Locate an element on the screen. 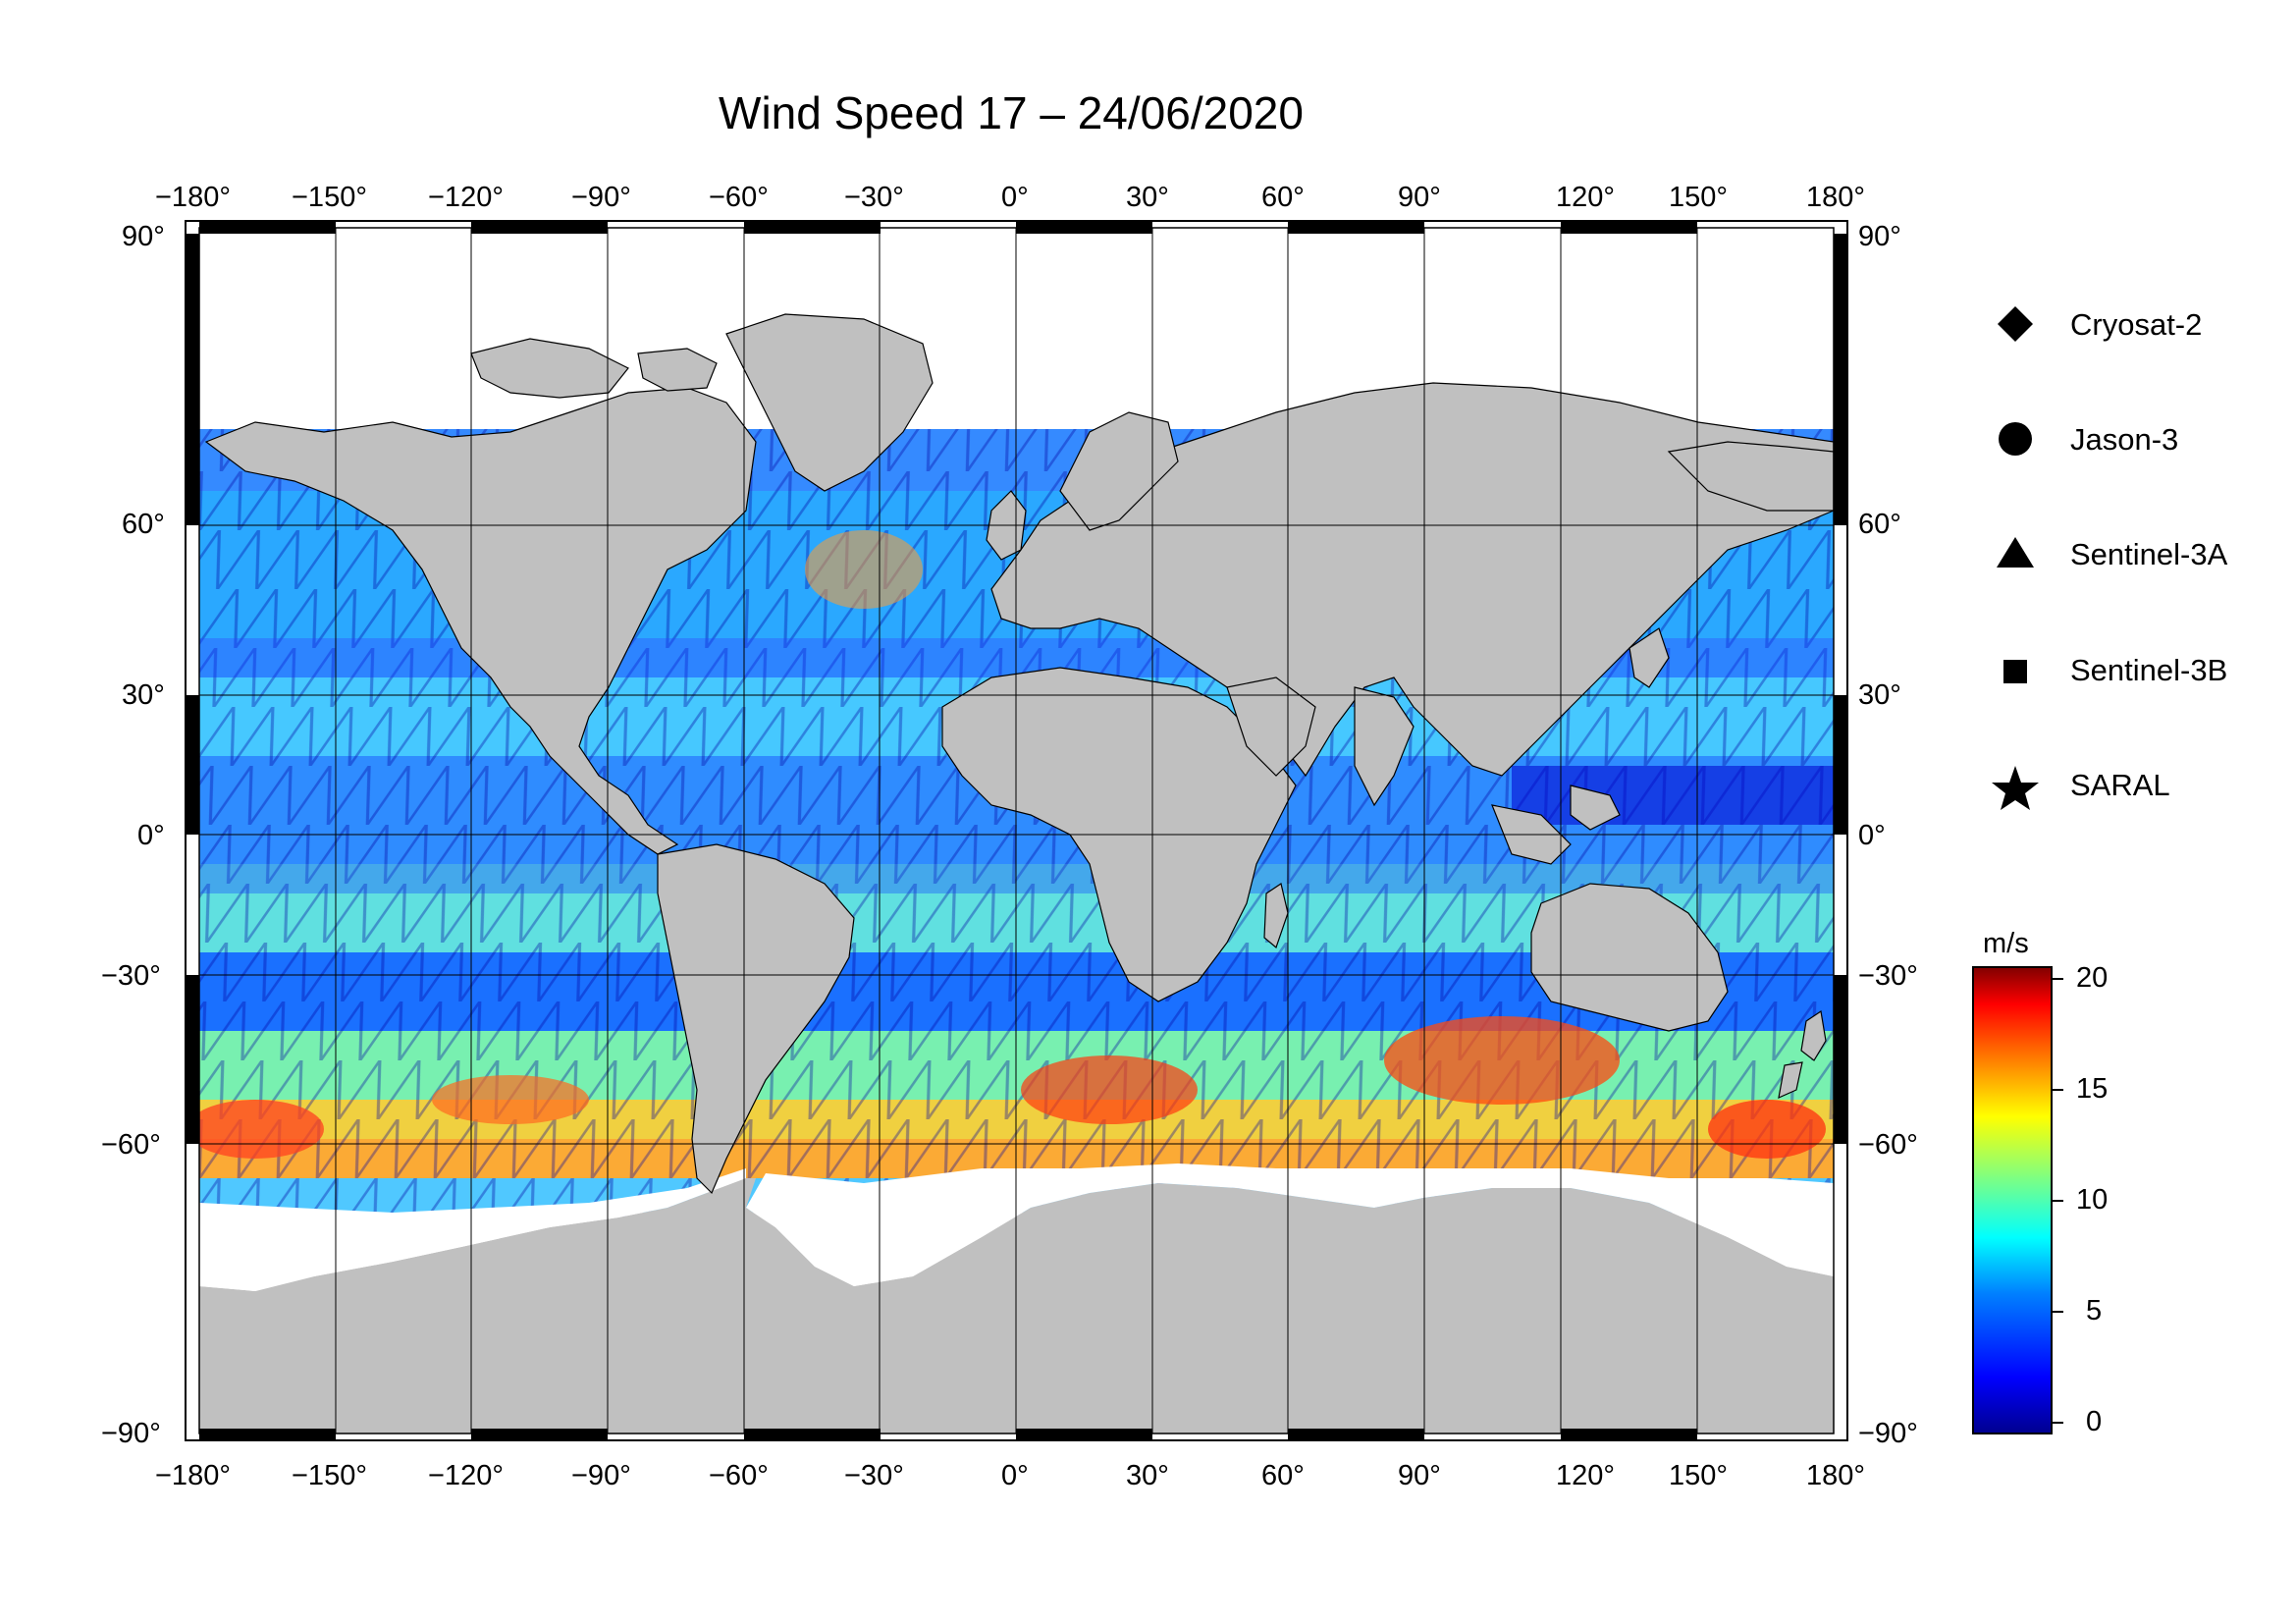 Image resolution: width=2296 pixels, height=1623 pixels. colorbar-unit: m/s is located at coordinates (2006, 943).